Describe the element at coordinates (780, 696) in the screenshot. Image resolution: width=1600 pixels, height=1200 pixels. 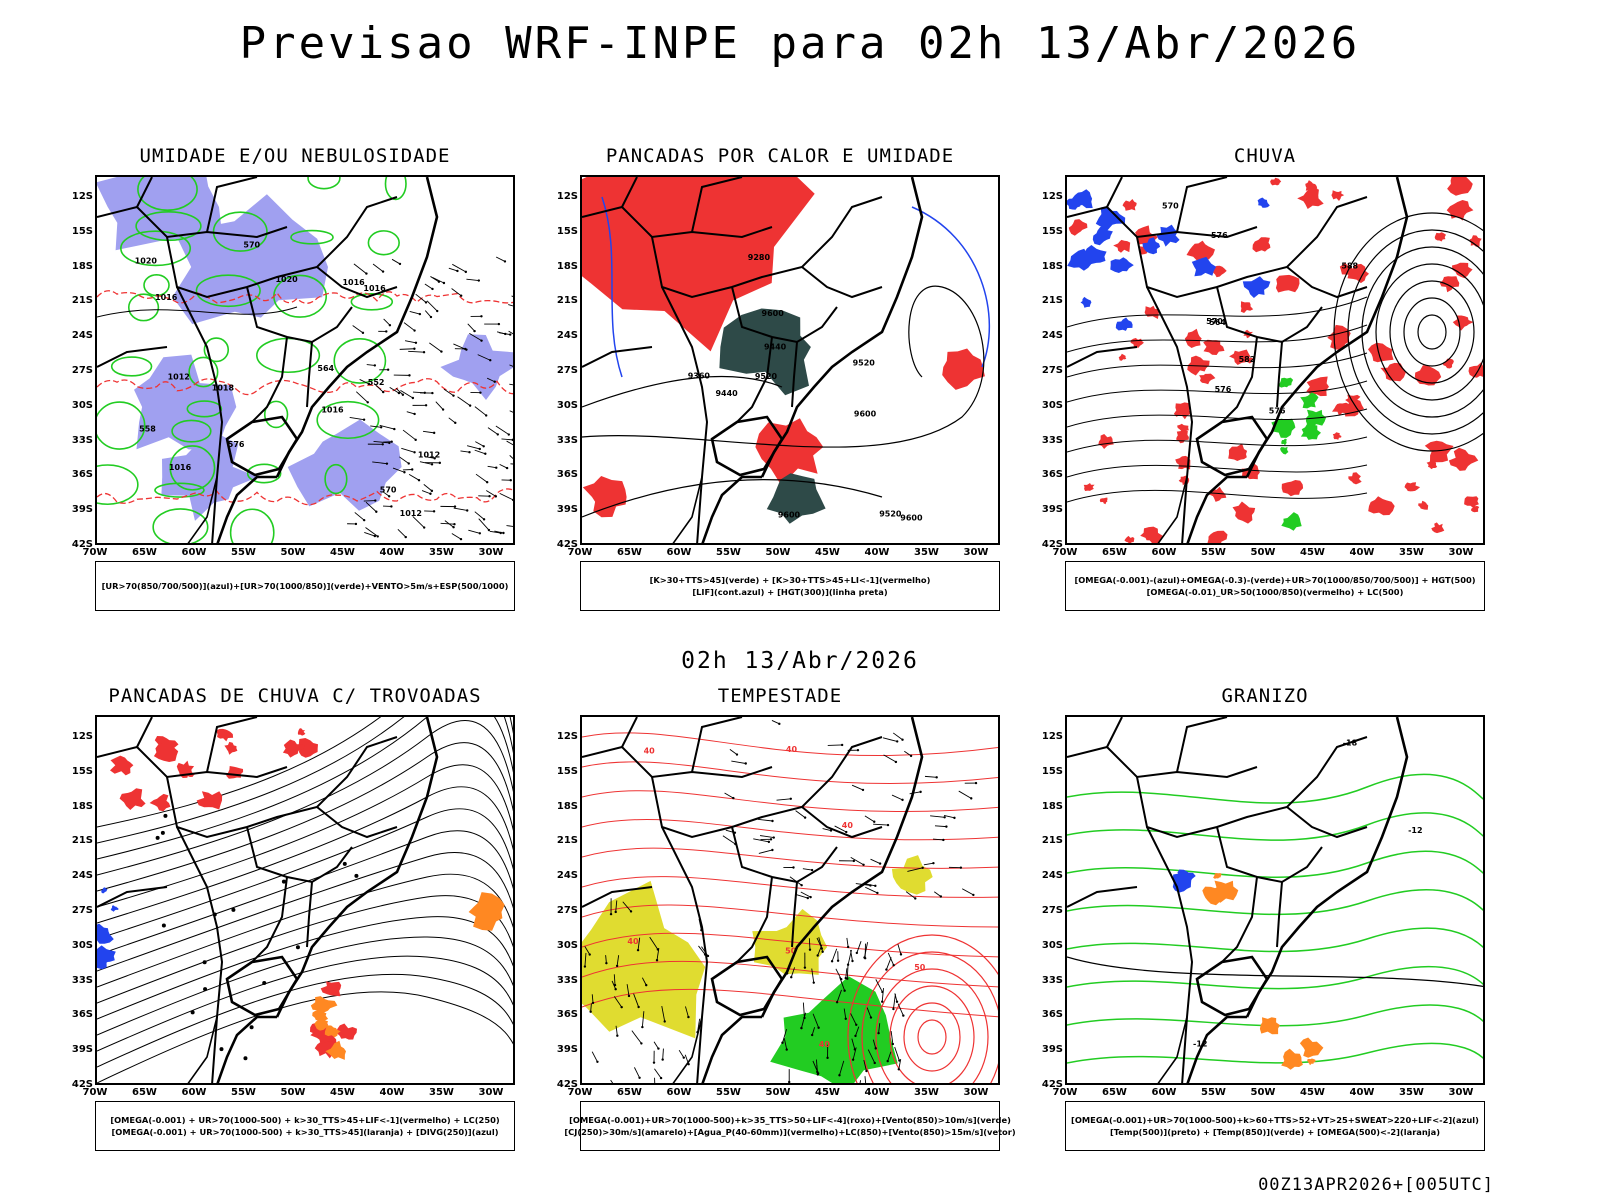
I see `panel-title: TEMPESTADE` at that location.